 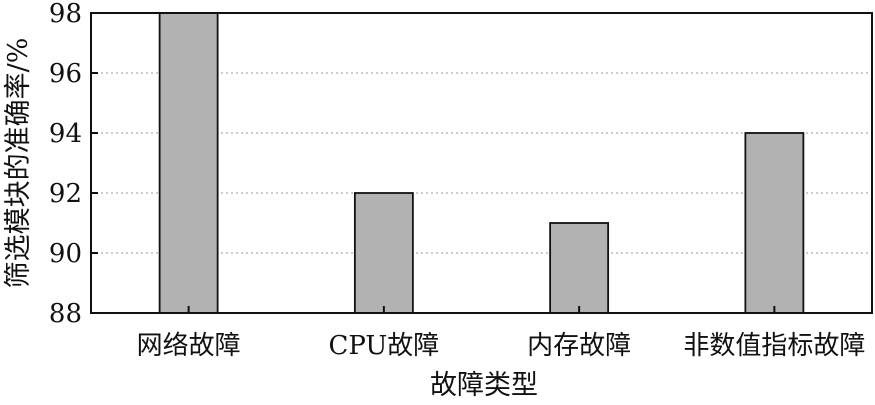 What do you see at coordinates (484, 385) in the screenshot?
I see `x-axis-title: 故障类型` at bounding box center [484, 385].